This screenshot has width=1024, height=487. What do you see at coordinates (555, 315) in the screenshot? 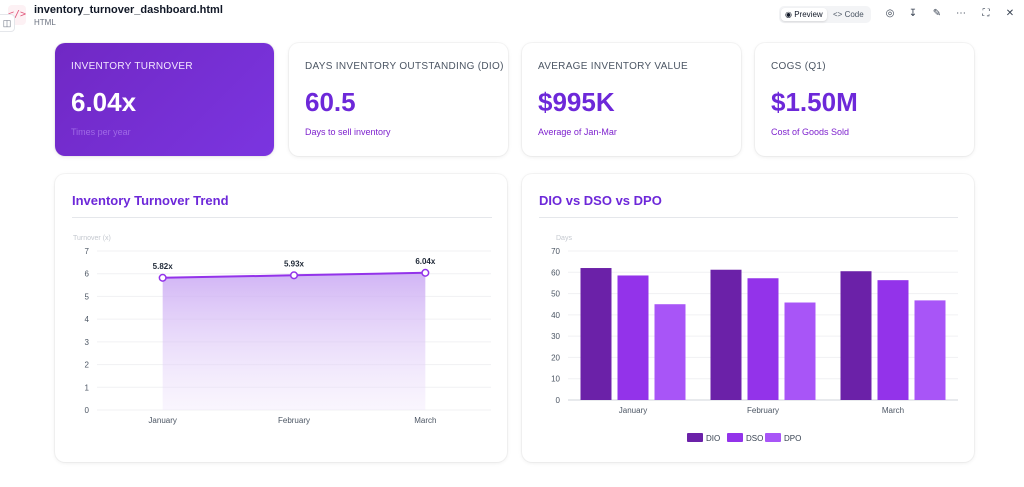
I see `y-tick-label: 40` at bounding box center [555, 315].